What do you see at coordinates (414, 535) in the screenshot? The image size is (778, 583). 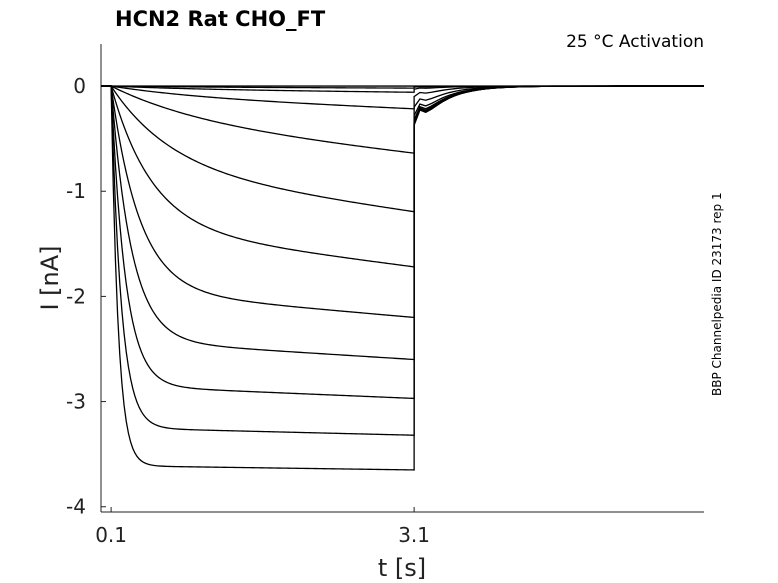 I see `x-tick-label: 3.1` at bounding box center [414, 535].